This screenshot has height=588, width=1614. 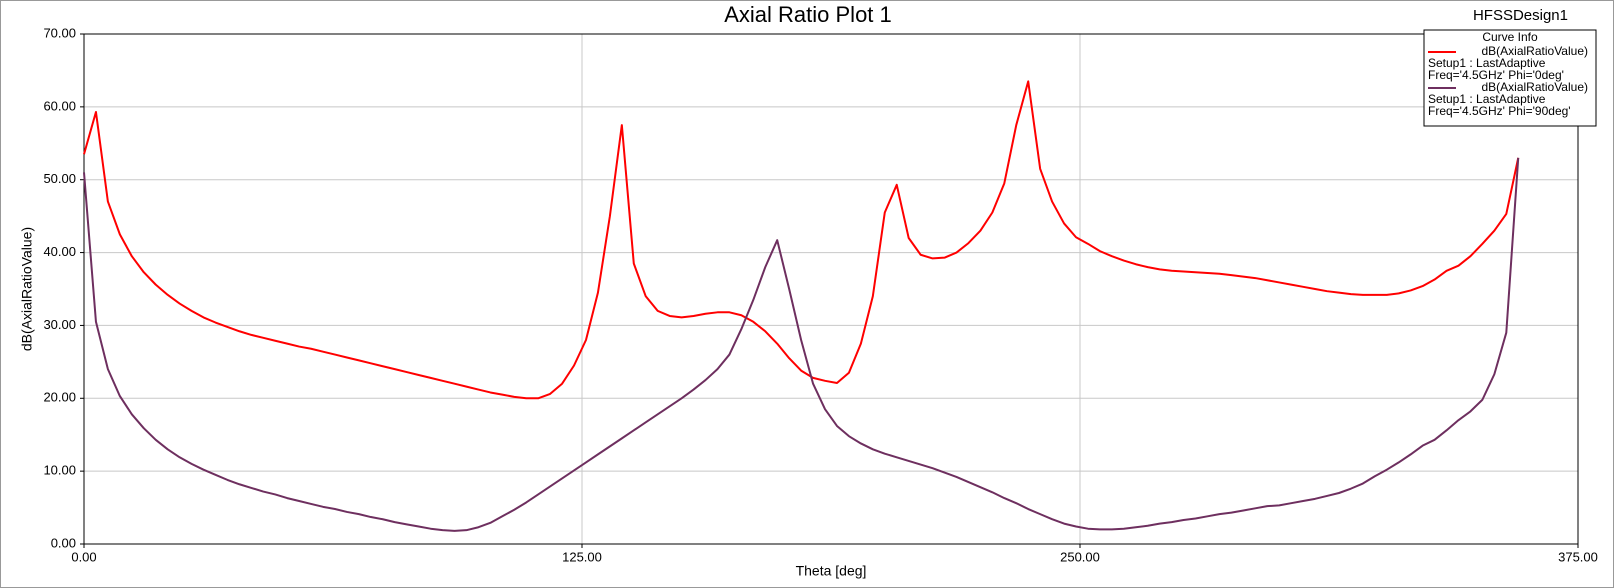 What do you see at coordinates (59, 397) in the screenshot?
I see `y-tick-label: 20.00` at bounding box center [59, 397].